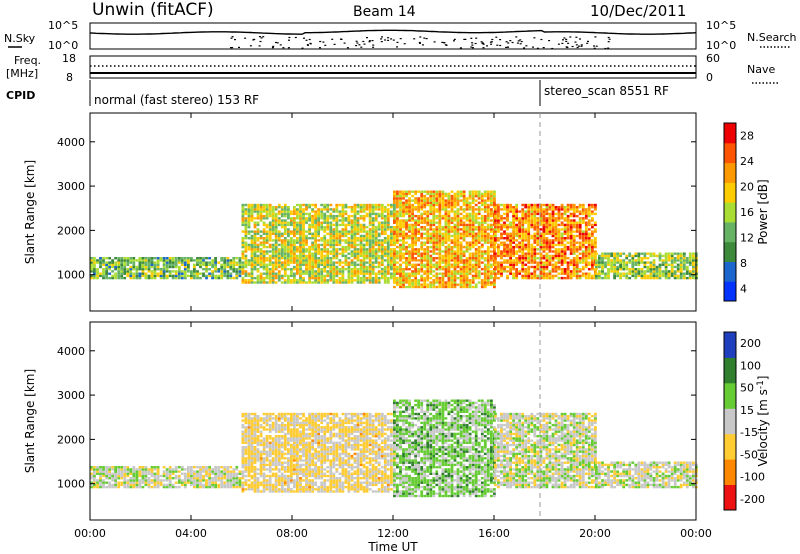 Image resolution: width=800 pixels, height=554 pixels. I want to click on colorbar-tick-label: 28, so click(747, 136).